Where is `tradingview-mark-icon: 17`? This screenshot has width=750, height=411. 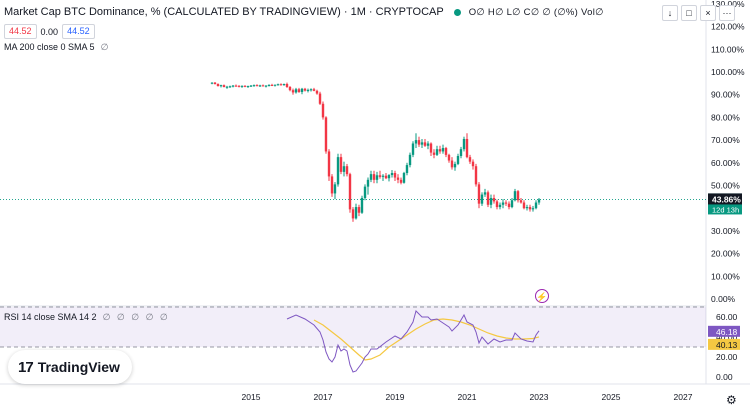 tradingview-mark-icon: 17 is located at coordinates (26, 367).